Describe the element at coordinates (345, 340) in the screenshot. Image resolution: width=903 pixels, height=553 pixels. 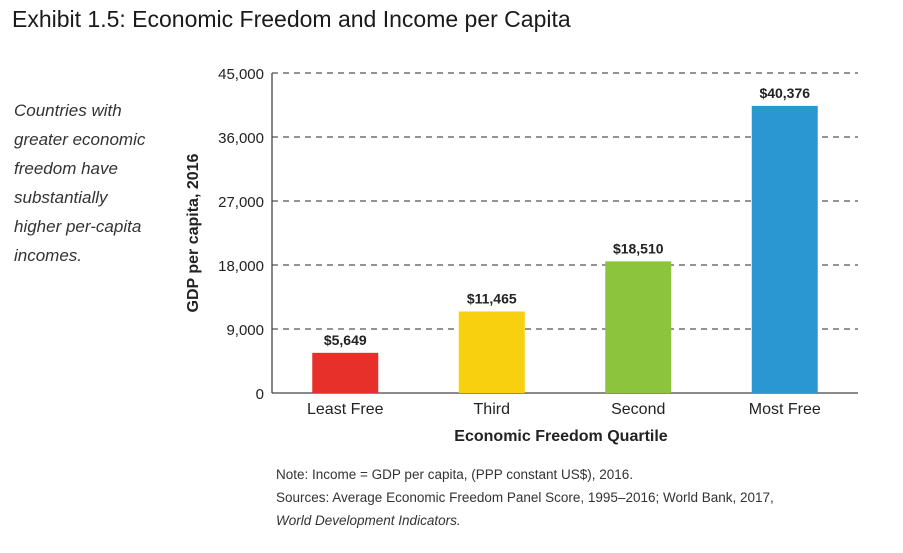
I see `data-label: $5,649` at that location.